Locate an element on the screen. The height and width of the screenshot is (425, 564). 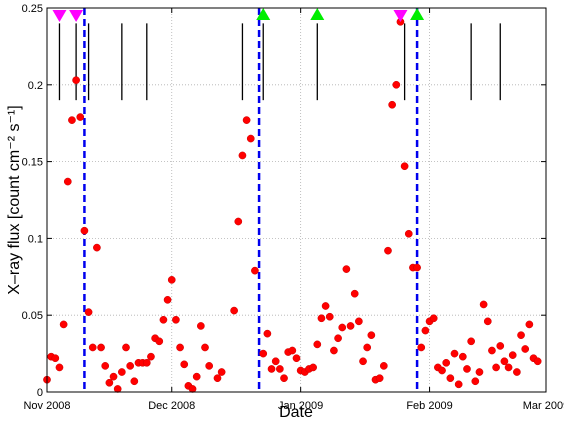
black-tick-marks is located at coordinates (279, 62).